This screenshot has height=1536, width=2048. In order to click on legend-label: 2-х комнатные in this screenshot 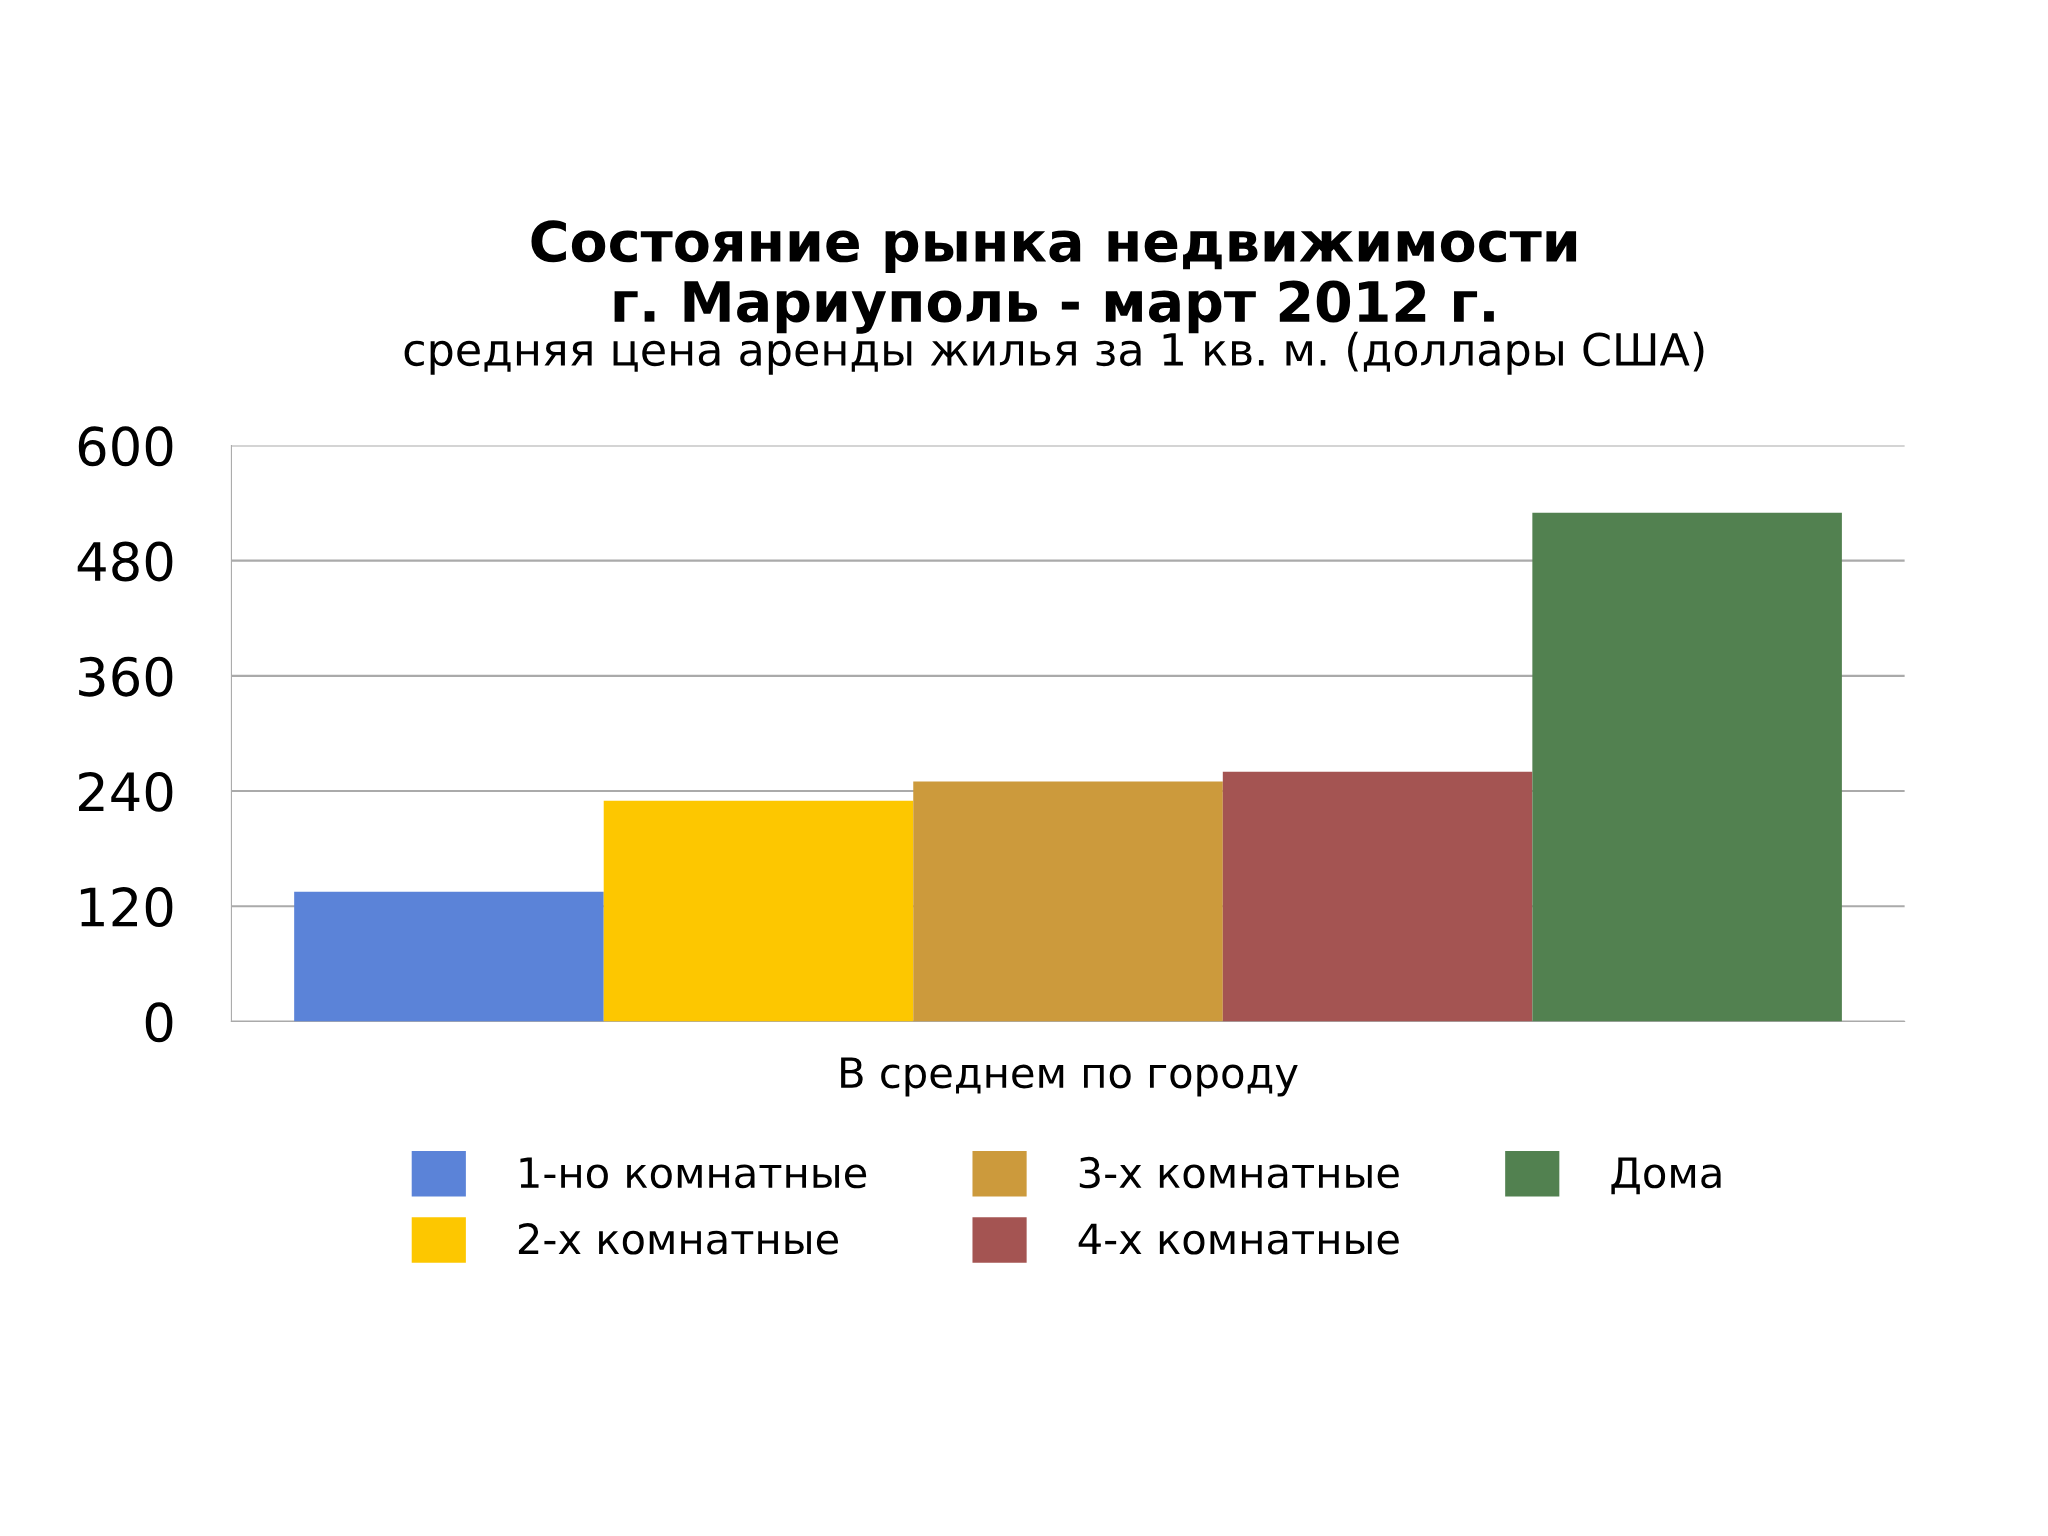, I will do `click(678, 1239)`.